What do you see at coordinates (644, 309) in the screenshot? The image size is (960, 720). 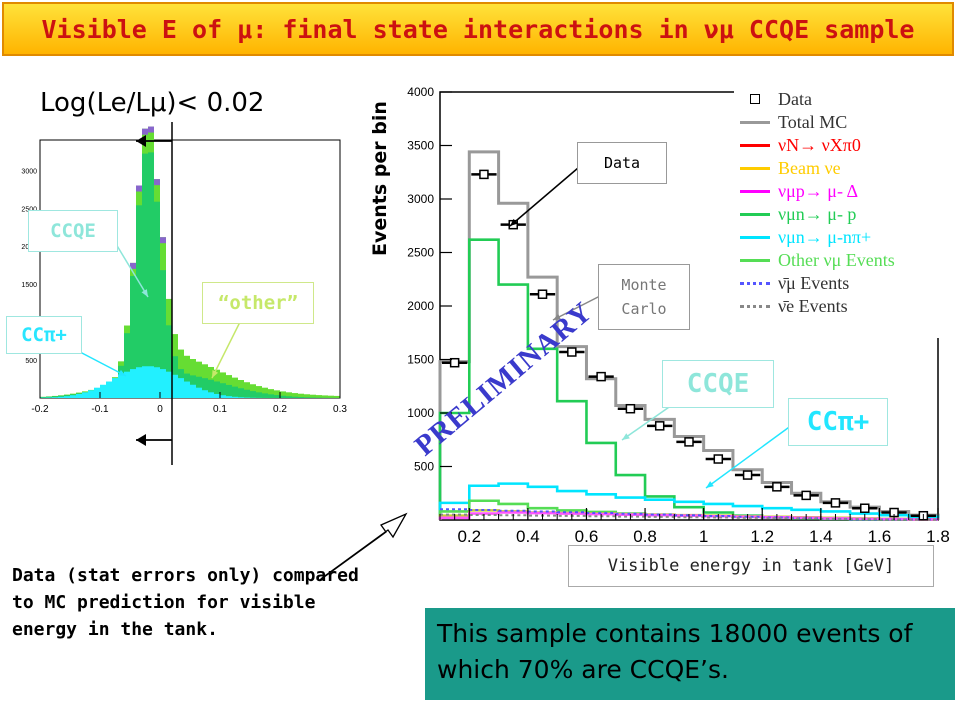 I see `mc-callout-line2: Carlo` at bounding box center [644, 309].